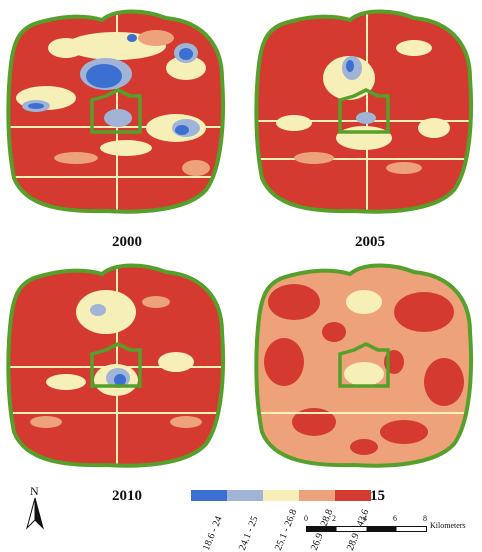 The height and width of the screenshot is (552, 482). I want to click on scale-tick-8: 8, so click(425, 518).